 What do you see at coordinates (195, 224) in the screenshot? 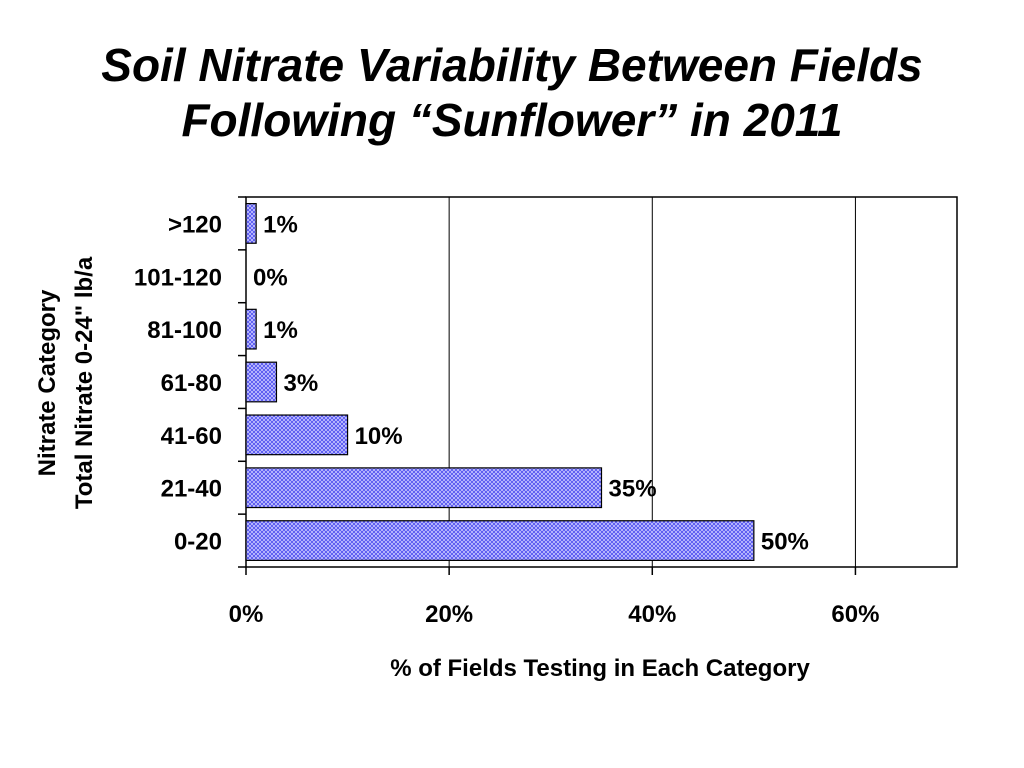
I see `y-tick-label-0: >120` at bounding box center [195, 224].